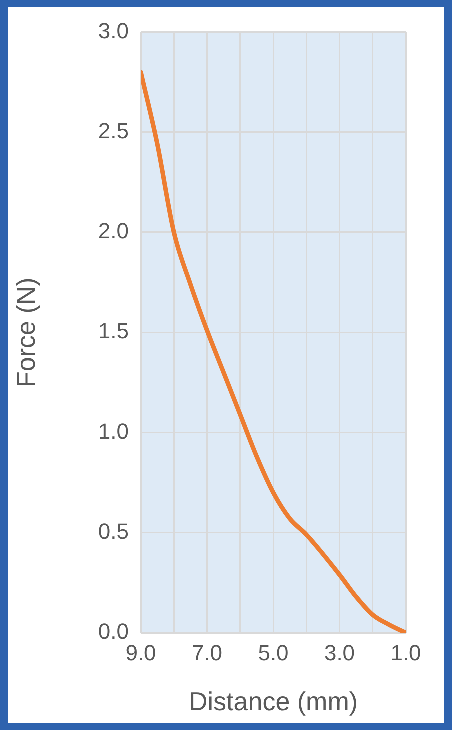 The height and width of the screenshot is (730, 452). Describe the element at coordinates (273, 701) in the screenshot. I see `x-axis-title: Distance (mm)` at that location.